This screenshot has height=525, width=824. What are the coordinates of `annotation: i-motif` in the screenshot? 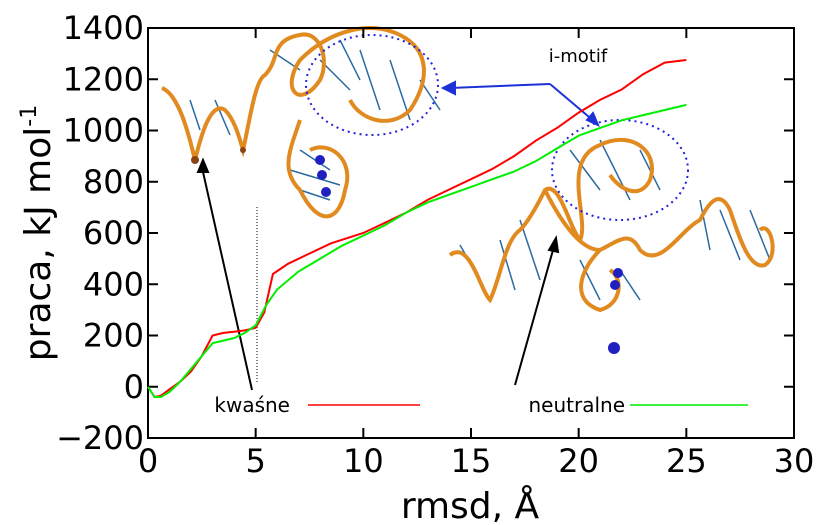 It's located at (578, 56).